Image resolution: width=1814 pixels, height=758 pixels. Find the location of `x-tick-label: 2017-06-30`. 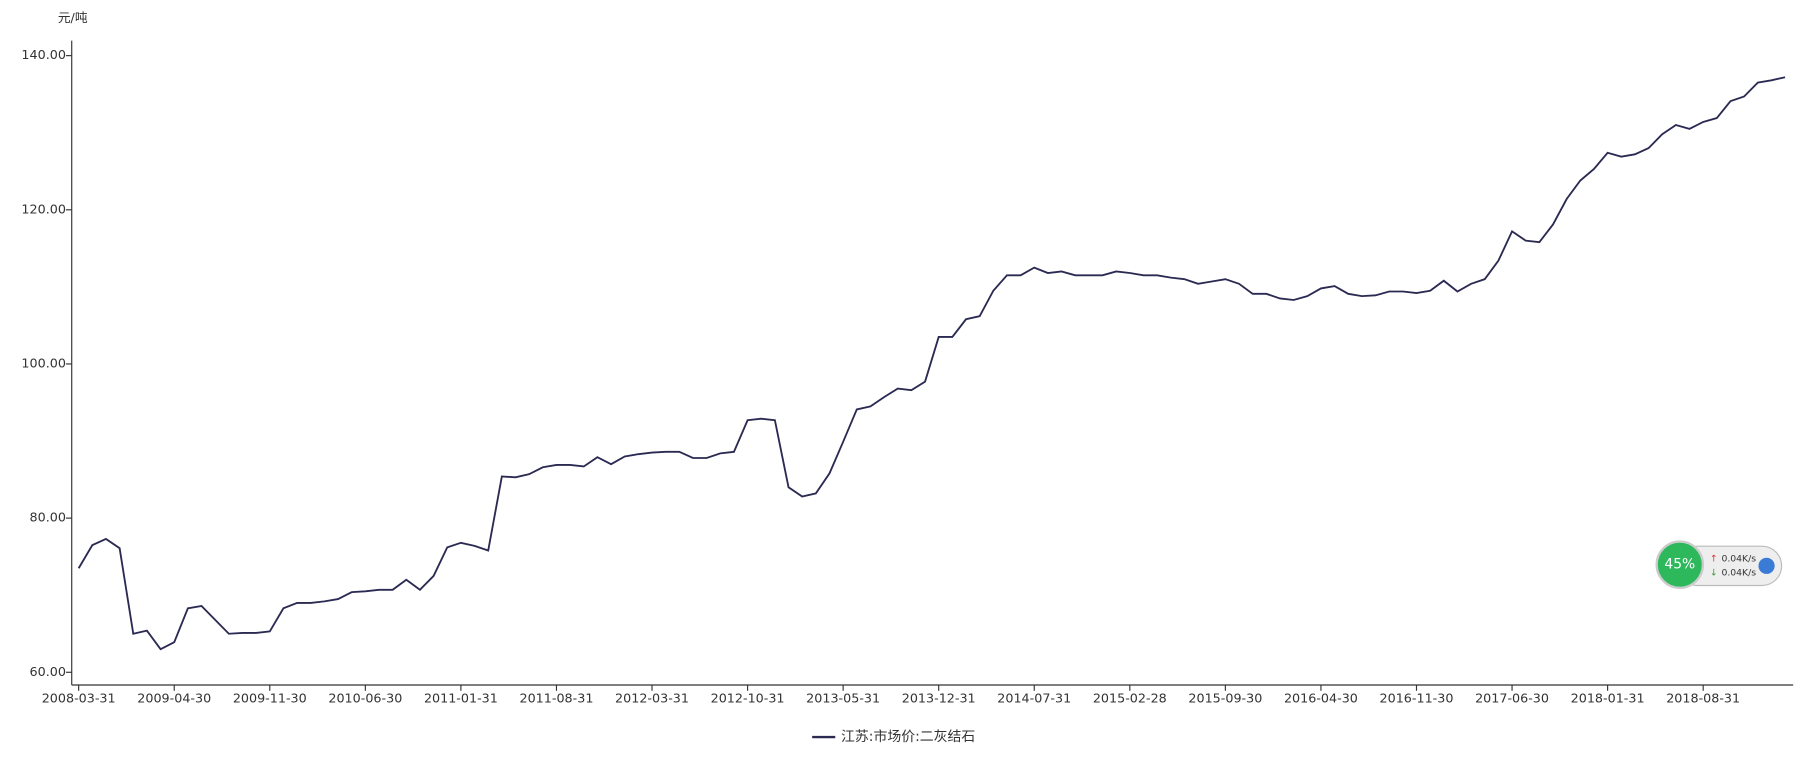

x-tick-label: 2017-06-30 is located at coordinates (1512, 697).